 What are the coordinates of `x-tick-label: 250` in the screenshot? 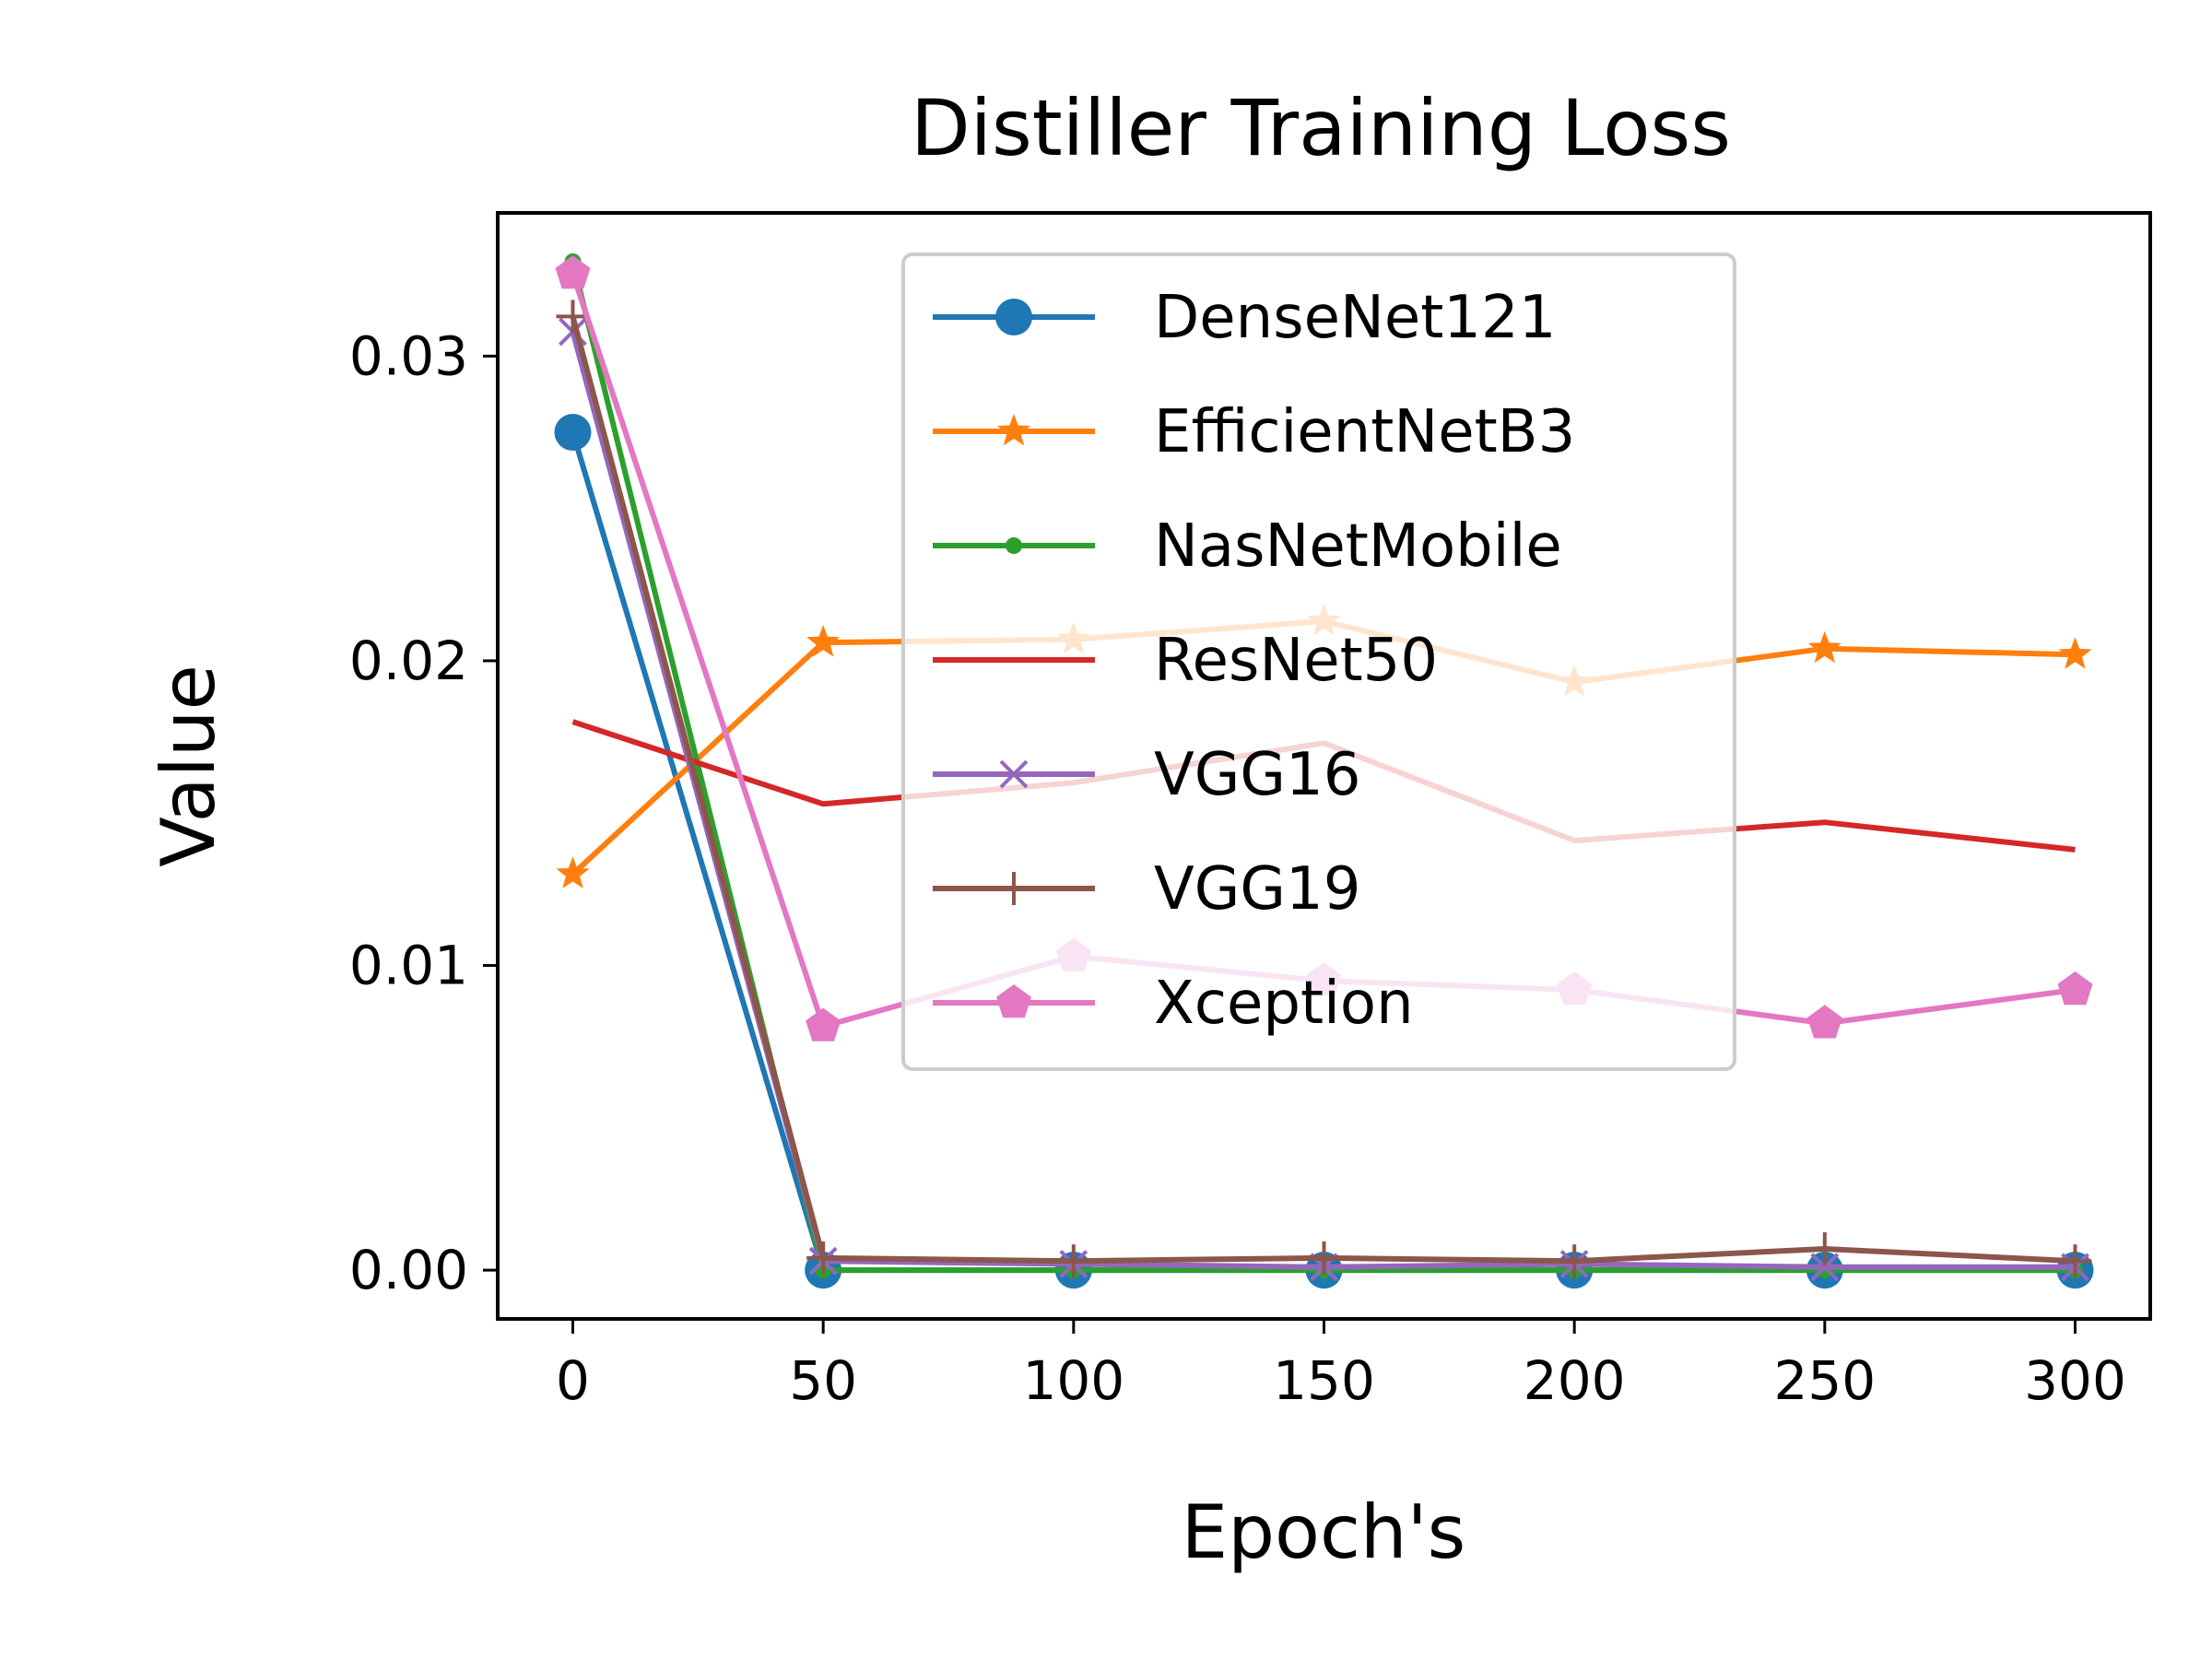 It's located at (1824, 1380).